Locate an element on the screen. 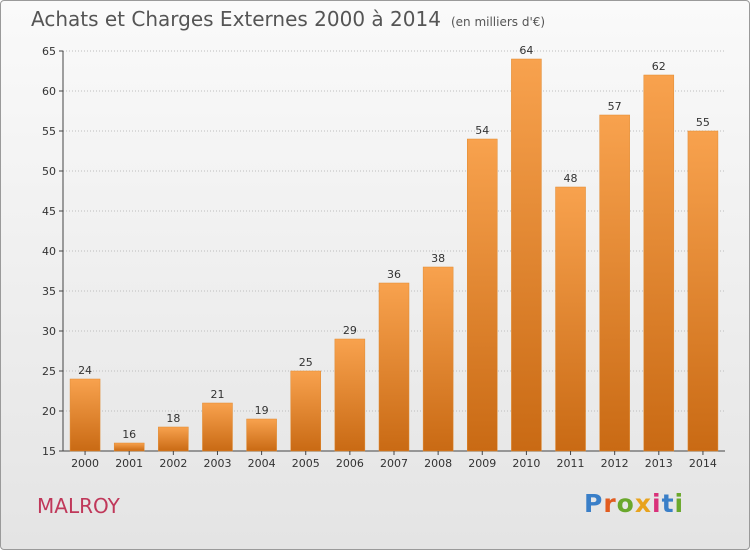 The image size is (750, 550). bar-value-label: 38 is located at coordinates (438, 258).